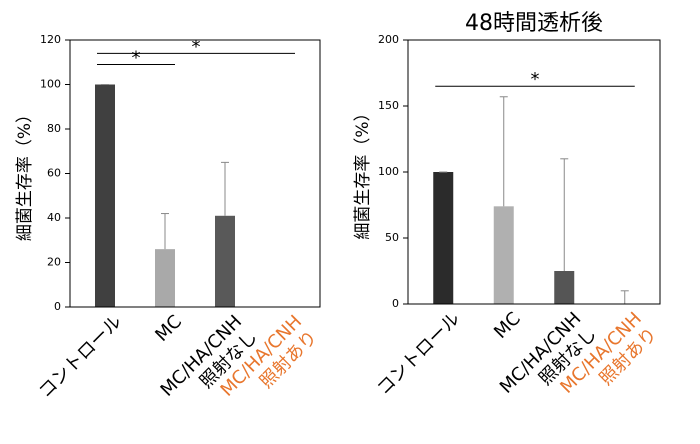 Image resolution: width=700 pixels, height=444 pixels. What do you see at coordinates (388, 105) in the screenshot?
I see `y-tick-label: 150` at bounding box center [388, 105].